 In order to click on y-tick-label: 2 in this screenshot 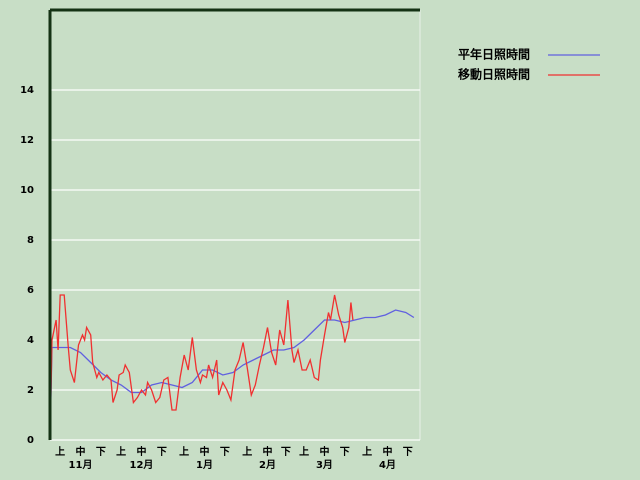, I will do `click(30, 390)`.